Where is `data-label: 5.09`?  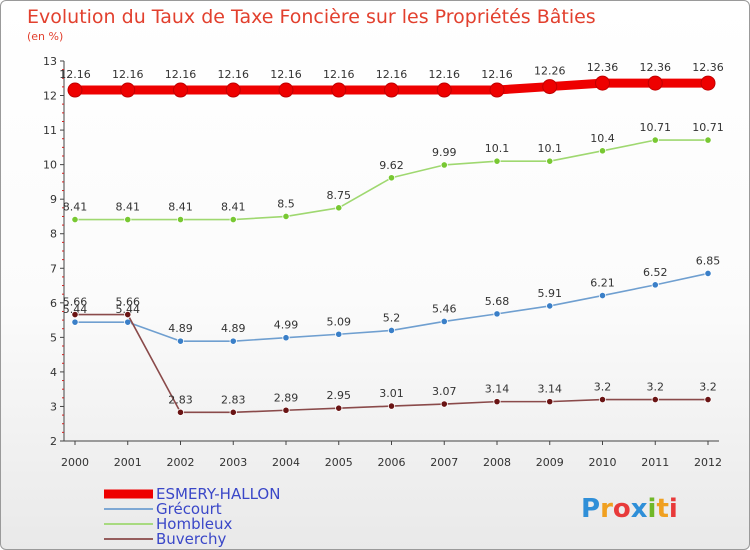 data-label: 5.09 is located at coordinates (339, 321).